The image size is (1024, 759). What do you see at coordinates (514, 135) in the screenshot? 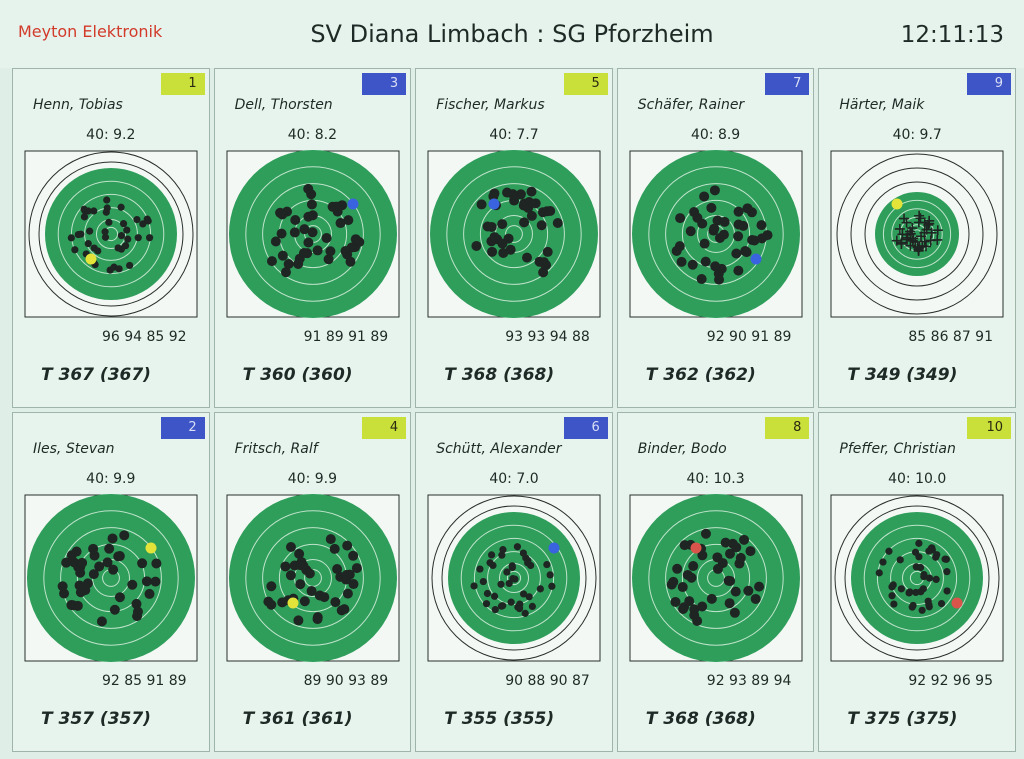
I see `last-shot-score: 40: 7.7` at bounding box center [514, 135].